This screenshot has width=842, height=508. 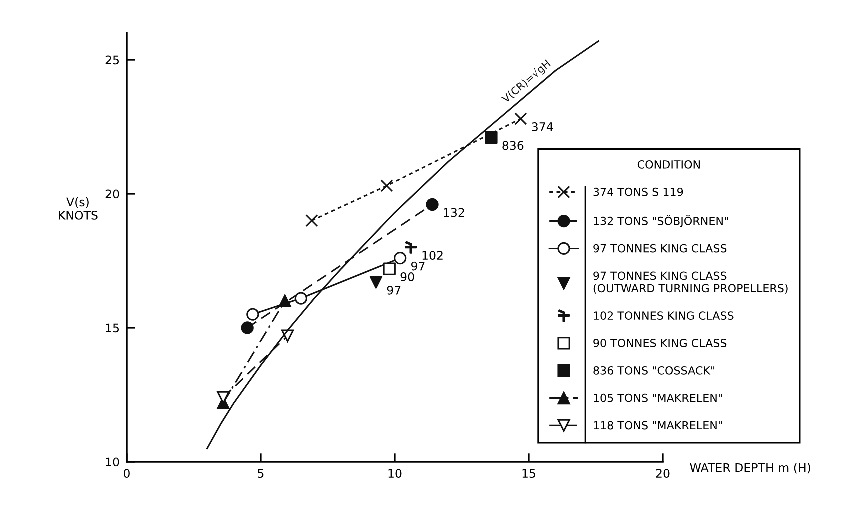 What do you see at coordinates (639, 192) in the screenshot?
I see `legend-label: 374 TONS S 119` at bounding box center [639, 192].